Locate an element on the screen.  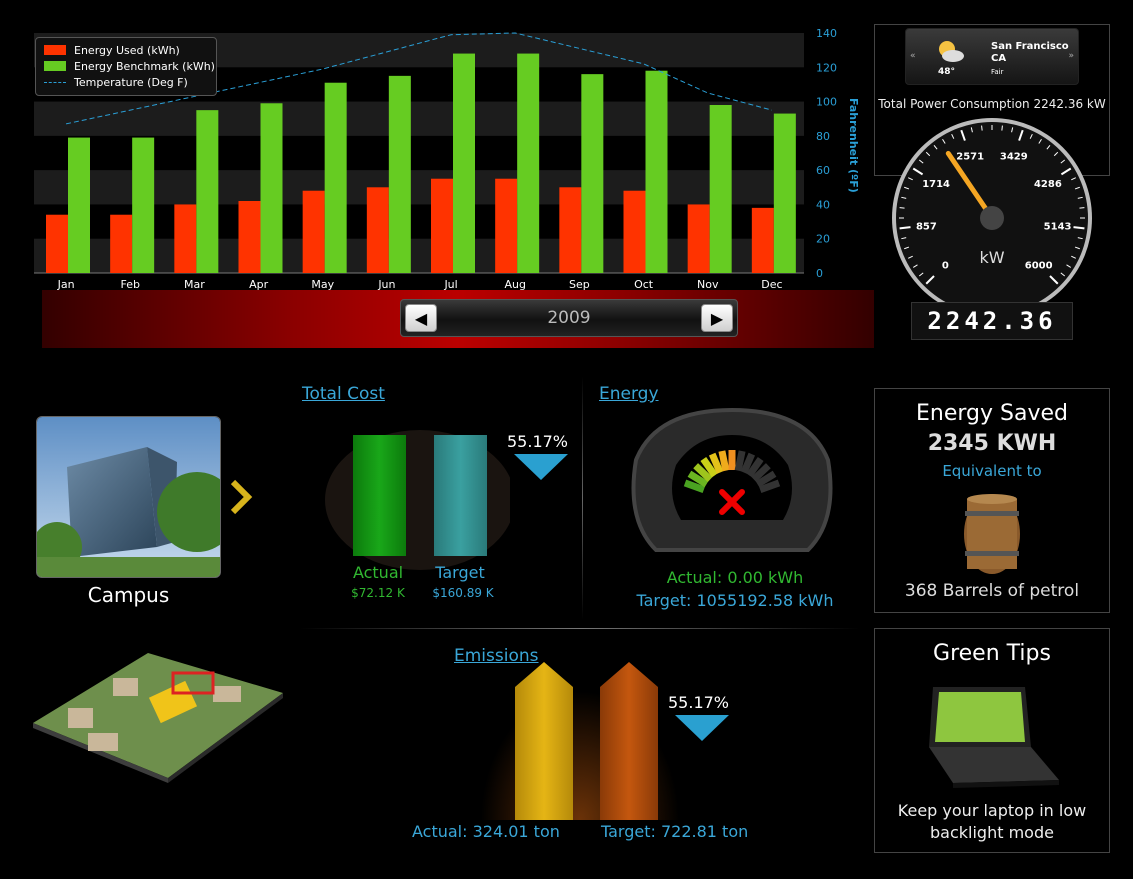
energy-saved-barrels: 368 Barrels of petrol is located at coordinates (992, 591).